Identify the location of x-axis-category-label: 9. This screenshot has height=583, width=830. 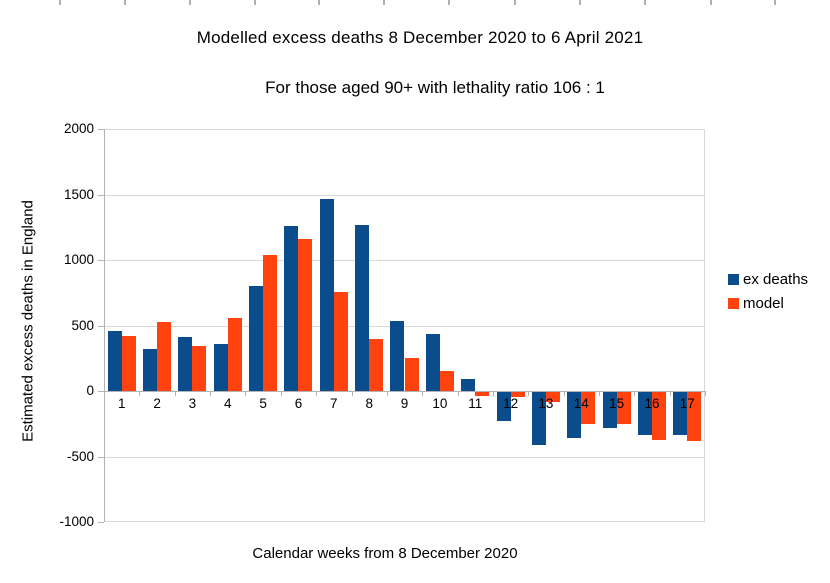
(404, 403).